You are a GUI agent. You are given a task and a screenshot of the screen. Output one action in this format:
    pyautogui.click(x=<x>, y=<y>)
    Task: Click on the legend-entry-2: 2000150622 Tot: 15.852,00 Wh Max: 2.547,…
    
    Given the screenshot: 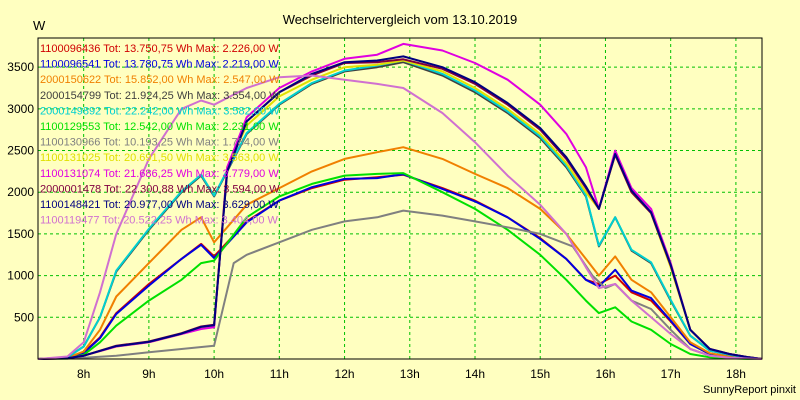 What is the action you would take?
    pyautogui.click(x=160, y=80)
    